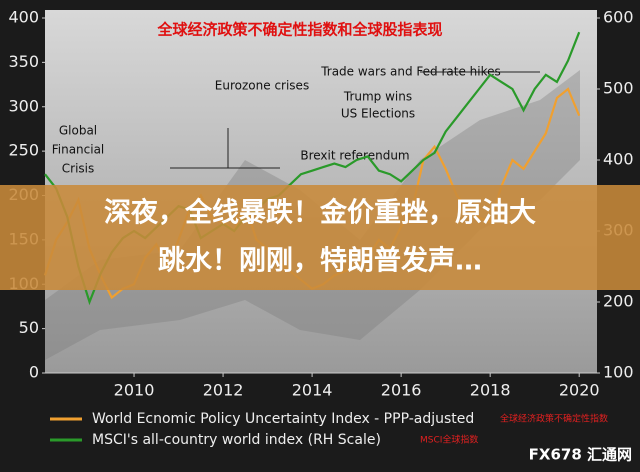 Image resolution: width=640 pixels, height=472 pixels. What do you see at coordinates (29, 327) in the screenshot?
I see `y-tick-label: 50` at bounding box center [29, 327].